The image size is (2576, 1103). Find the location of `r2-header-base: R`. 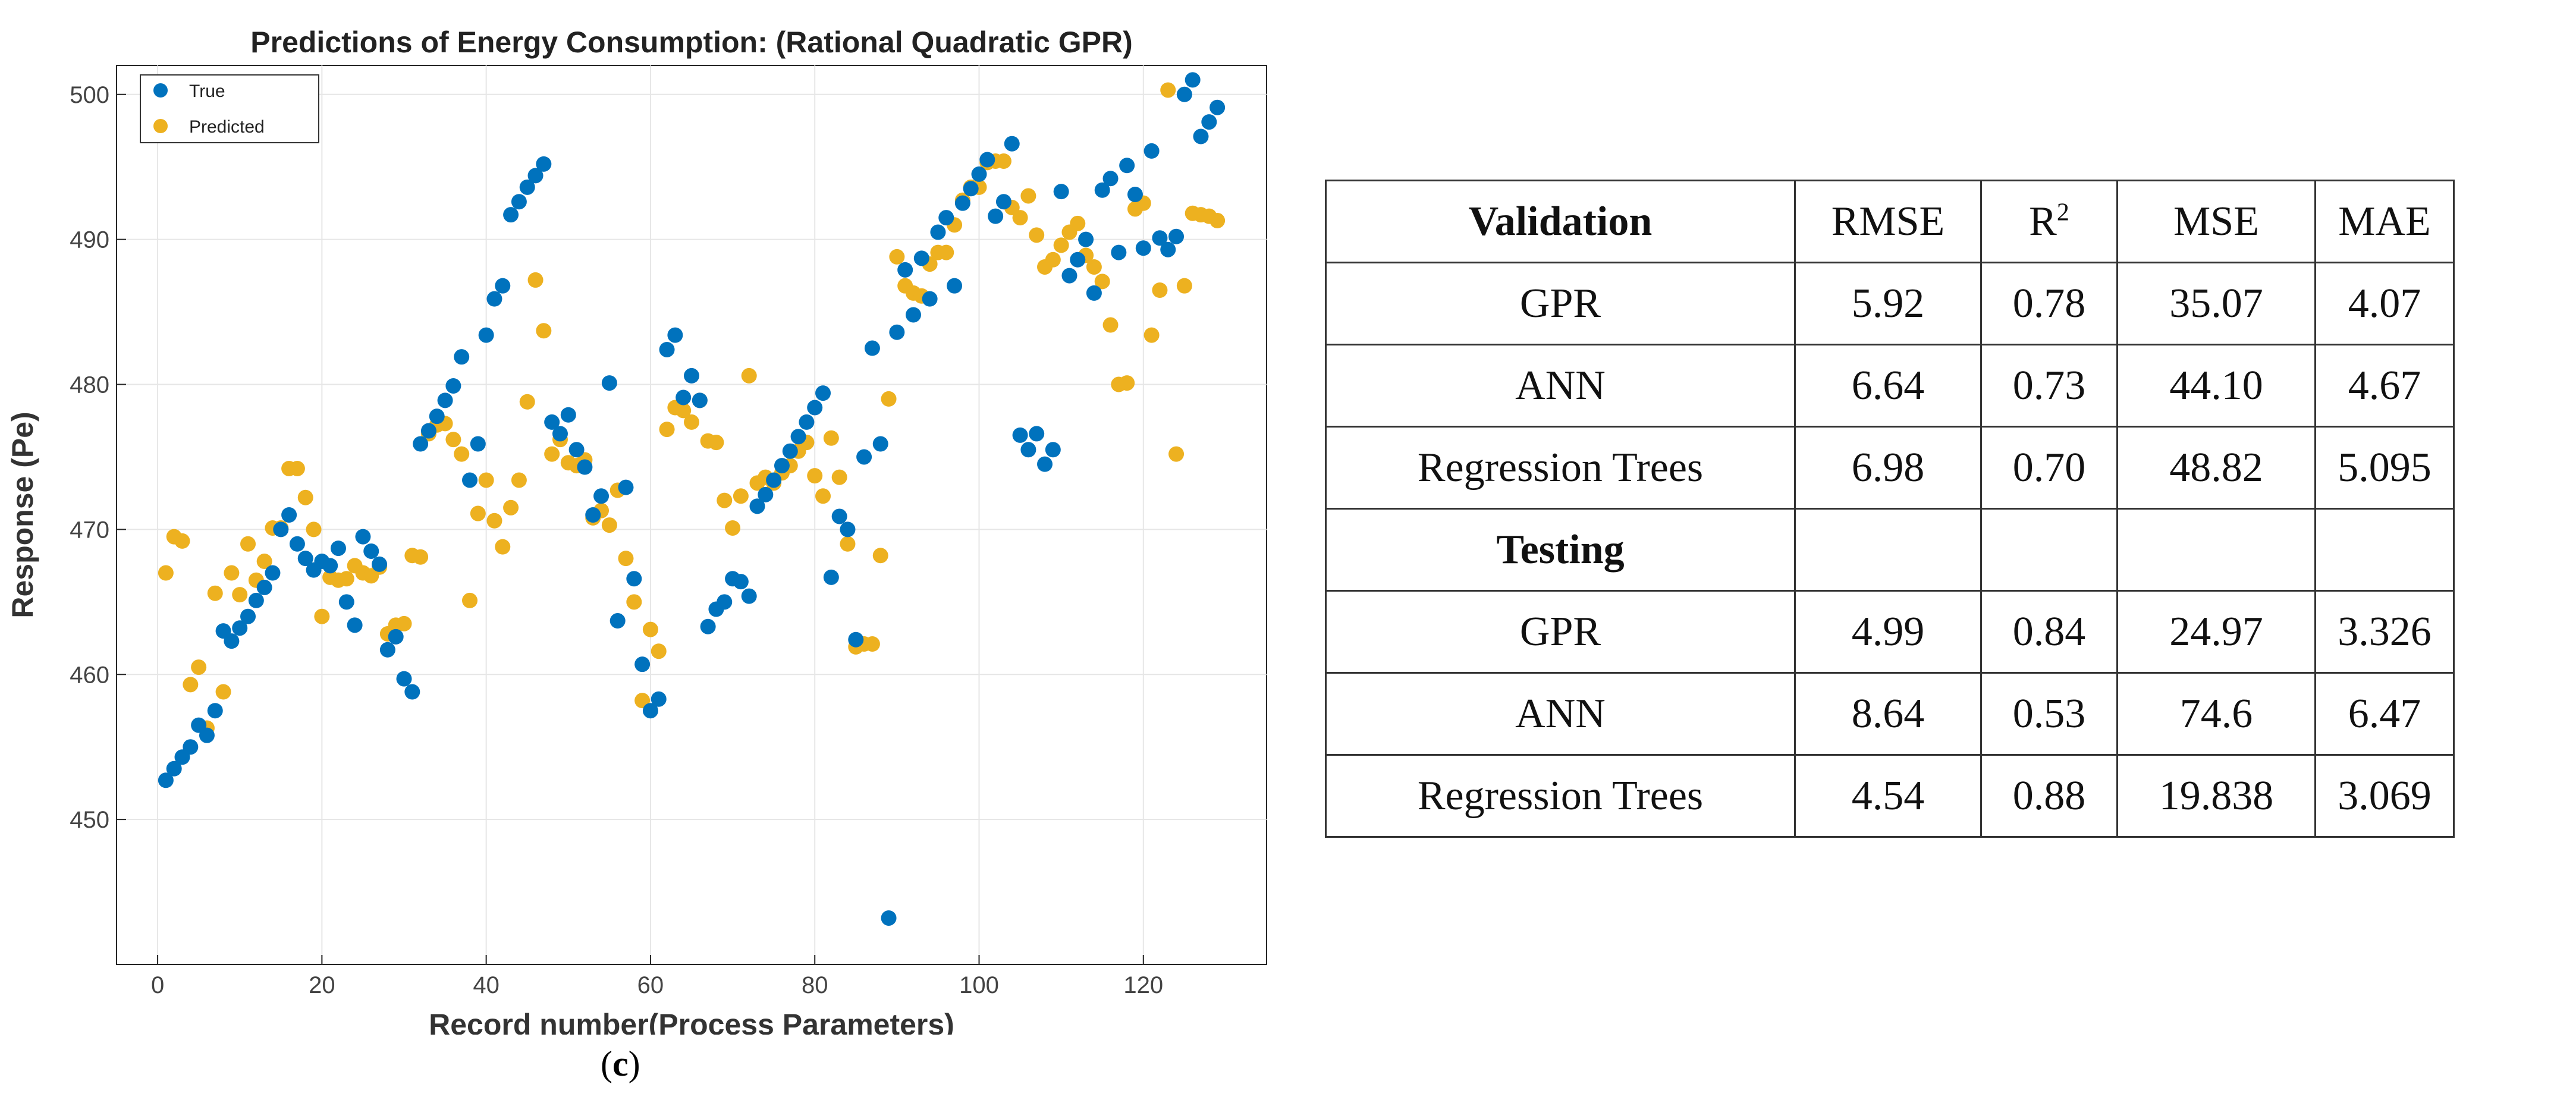

r2-header-base: R is located at coordinates (2043, 221).